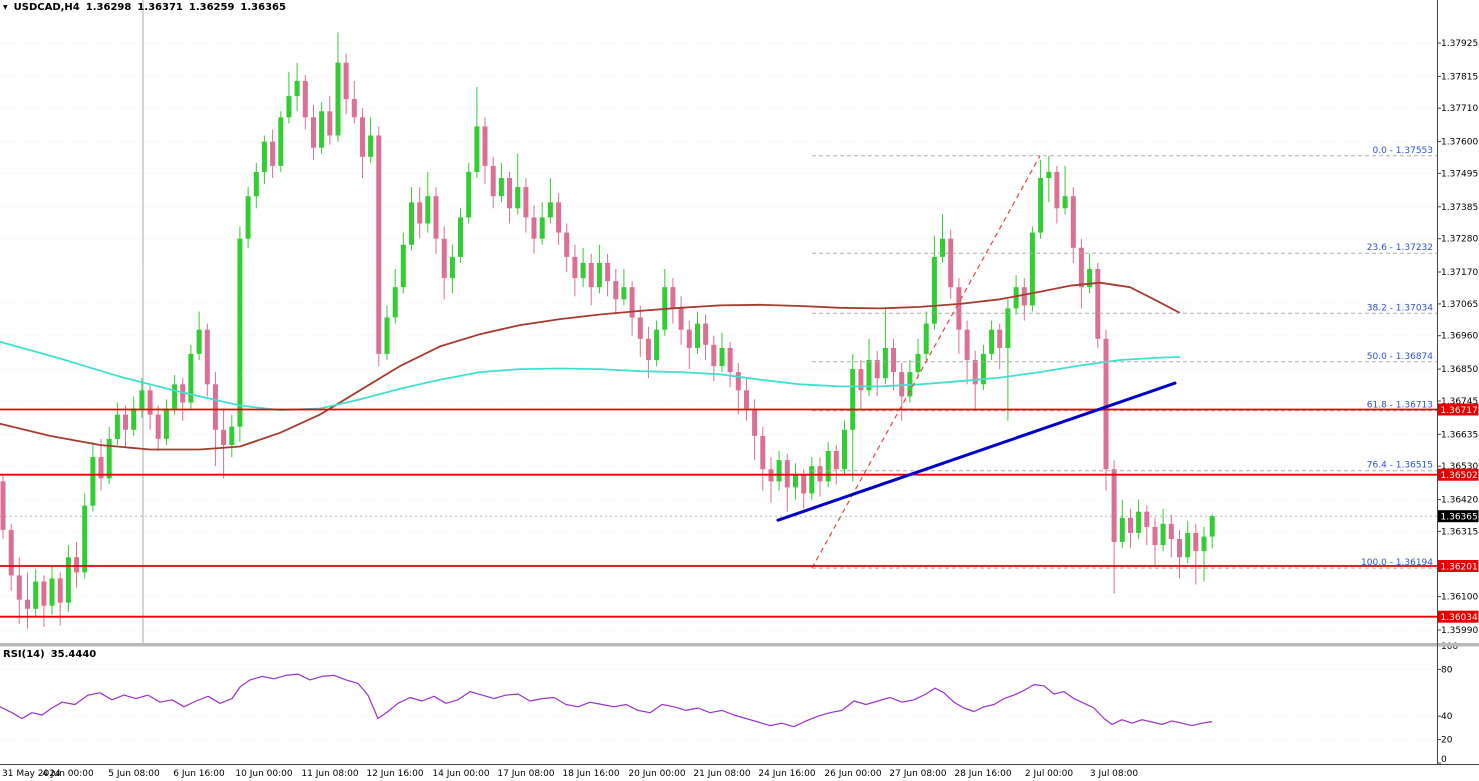  I want to click on time-axis-label: 20 Jun 00:00, so click(656, 774).